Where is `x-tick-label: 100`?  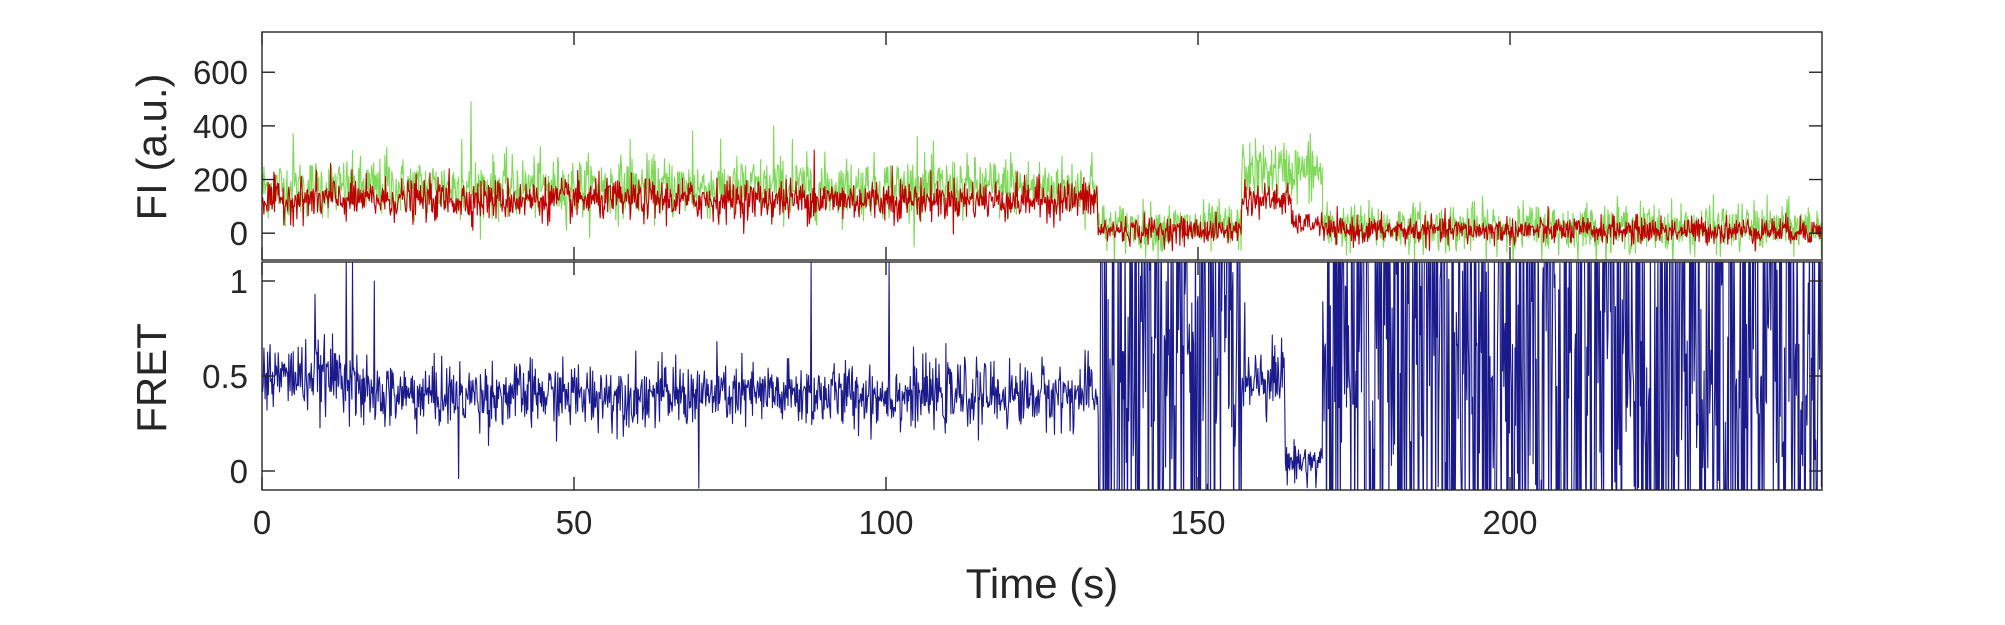 x-tick-label: 100 is located at coordinates (885, 522).